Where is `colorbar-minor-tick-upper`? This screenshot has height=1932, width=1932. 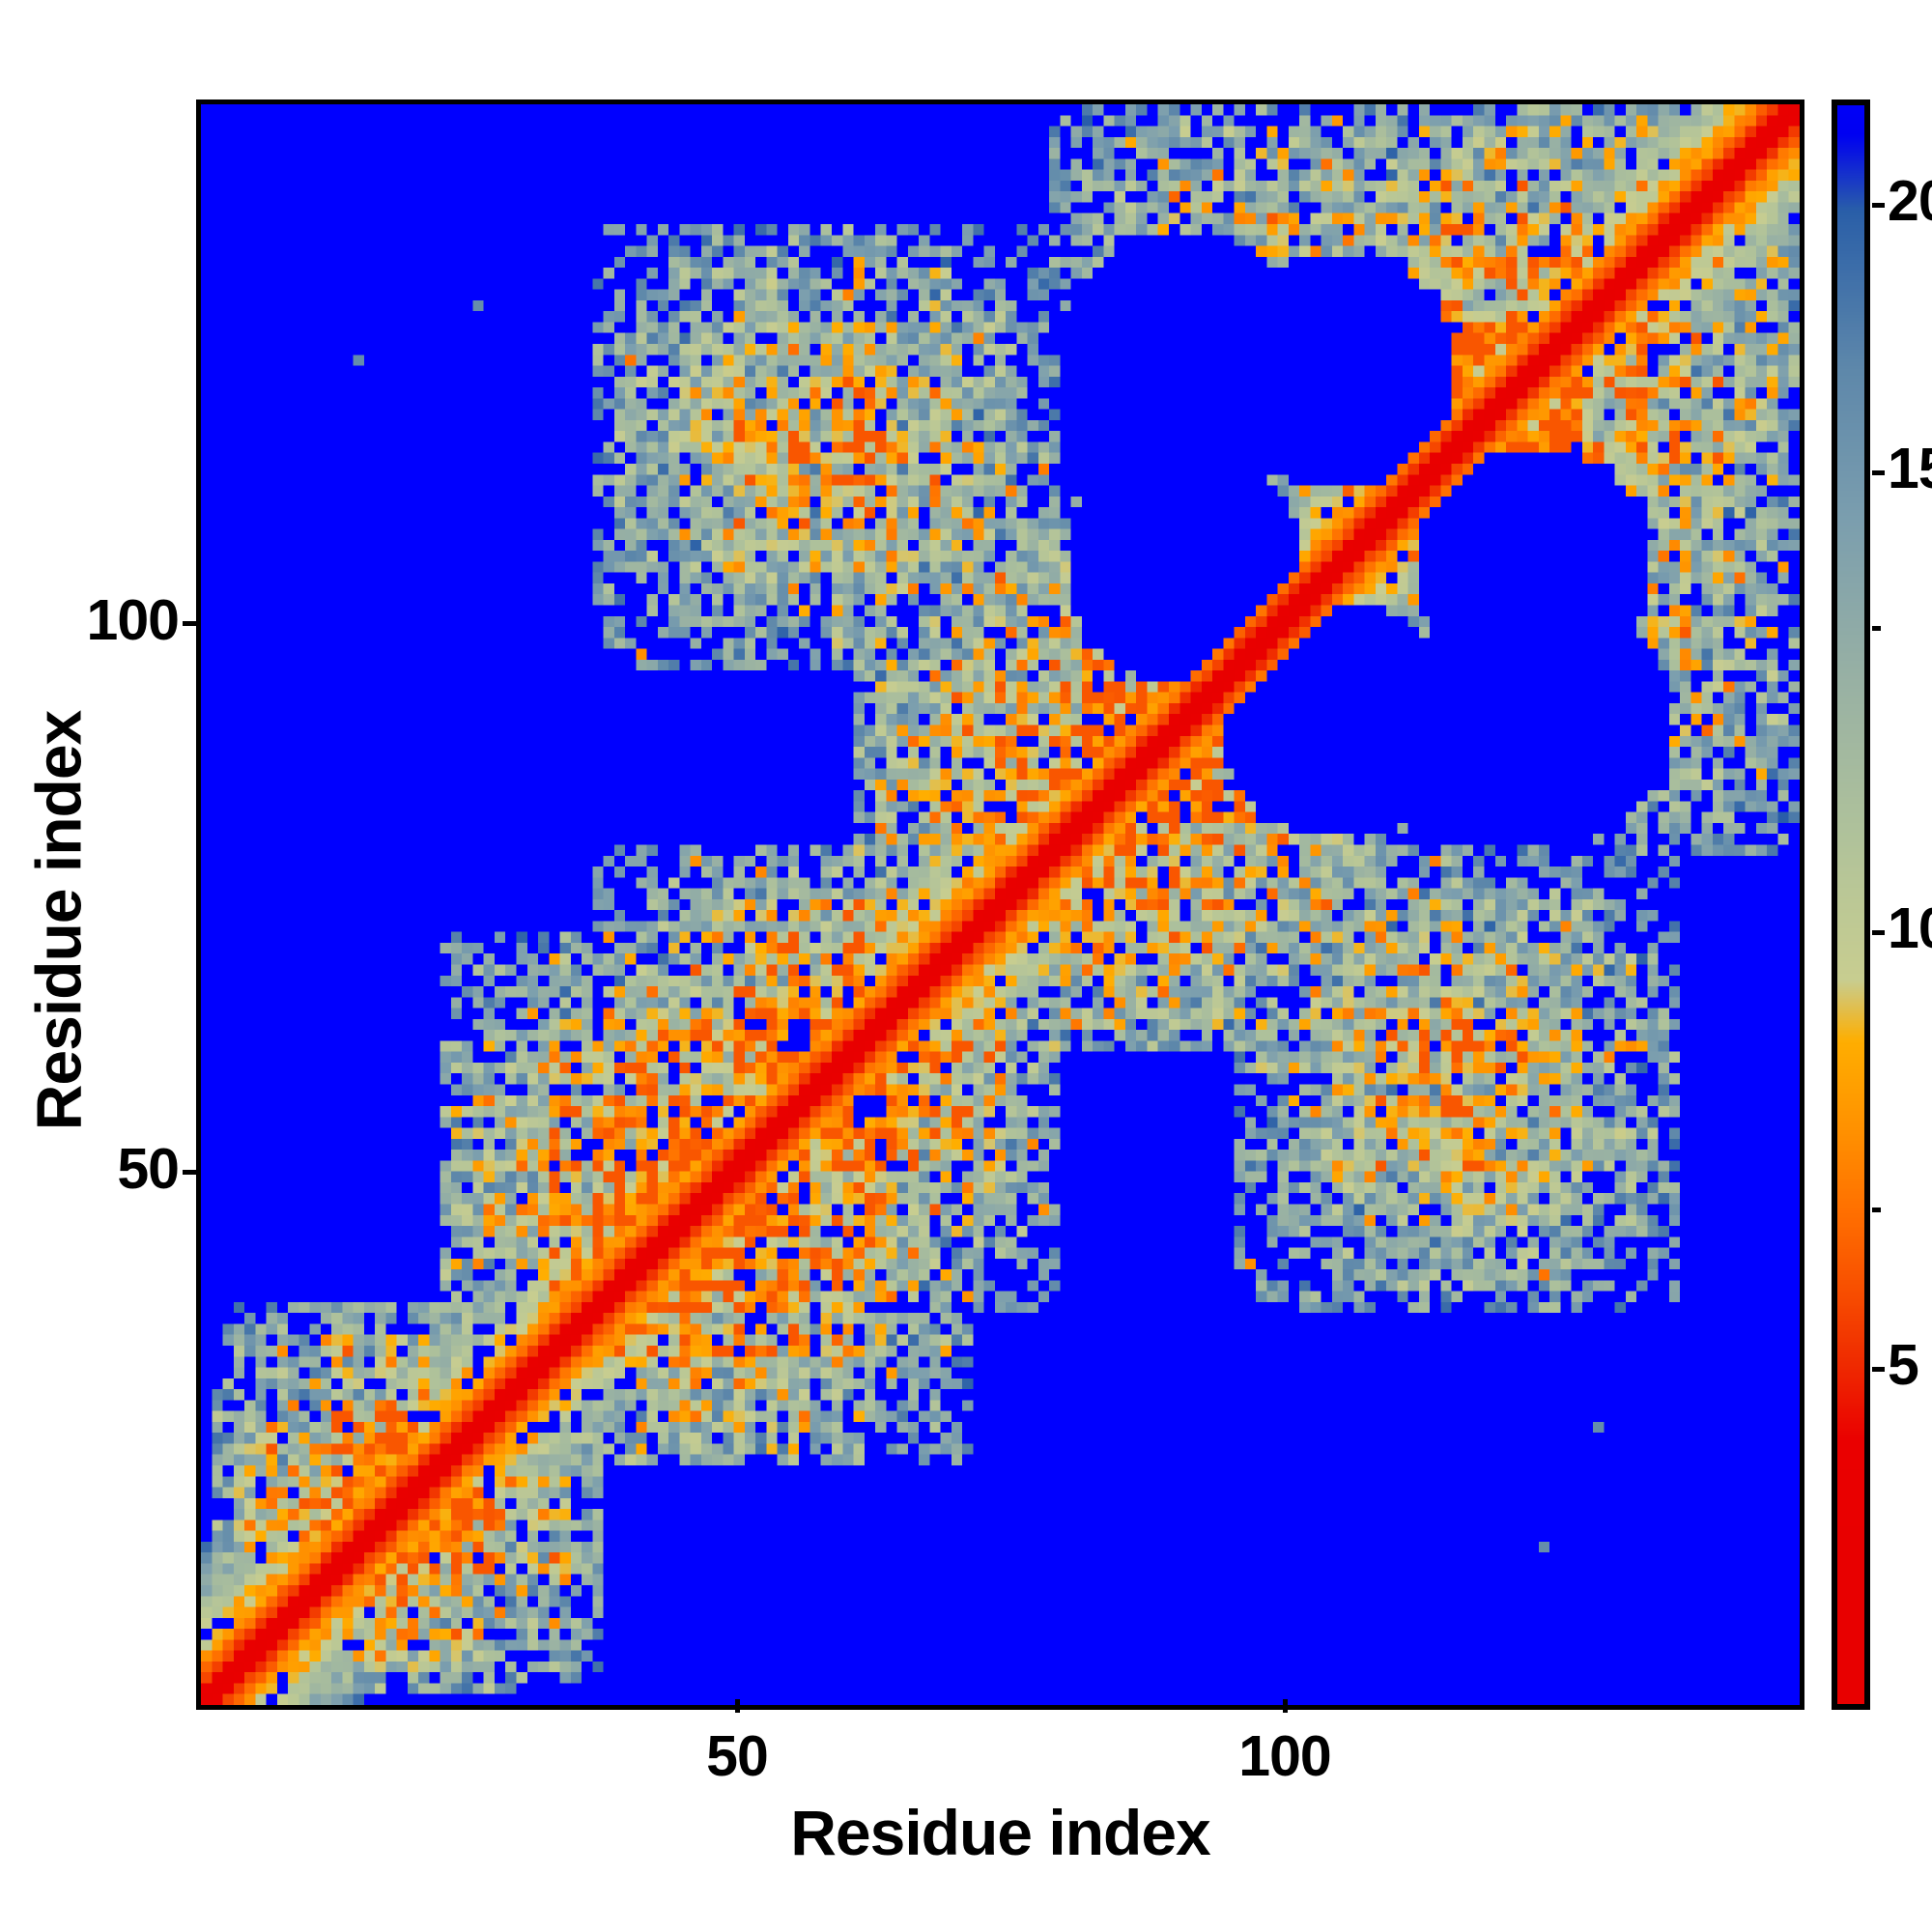
colorbar-minor-tick-upper is located at coordinates (1876, 628).